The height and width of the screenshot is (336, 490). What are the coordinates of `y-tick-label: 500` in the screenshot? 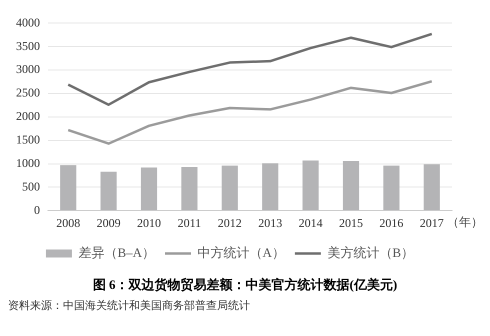 It's located at (31, 186).